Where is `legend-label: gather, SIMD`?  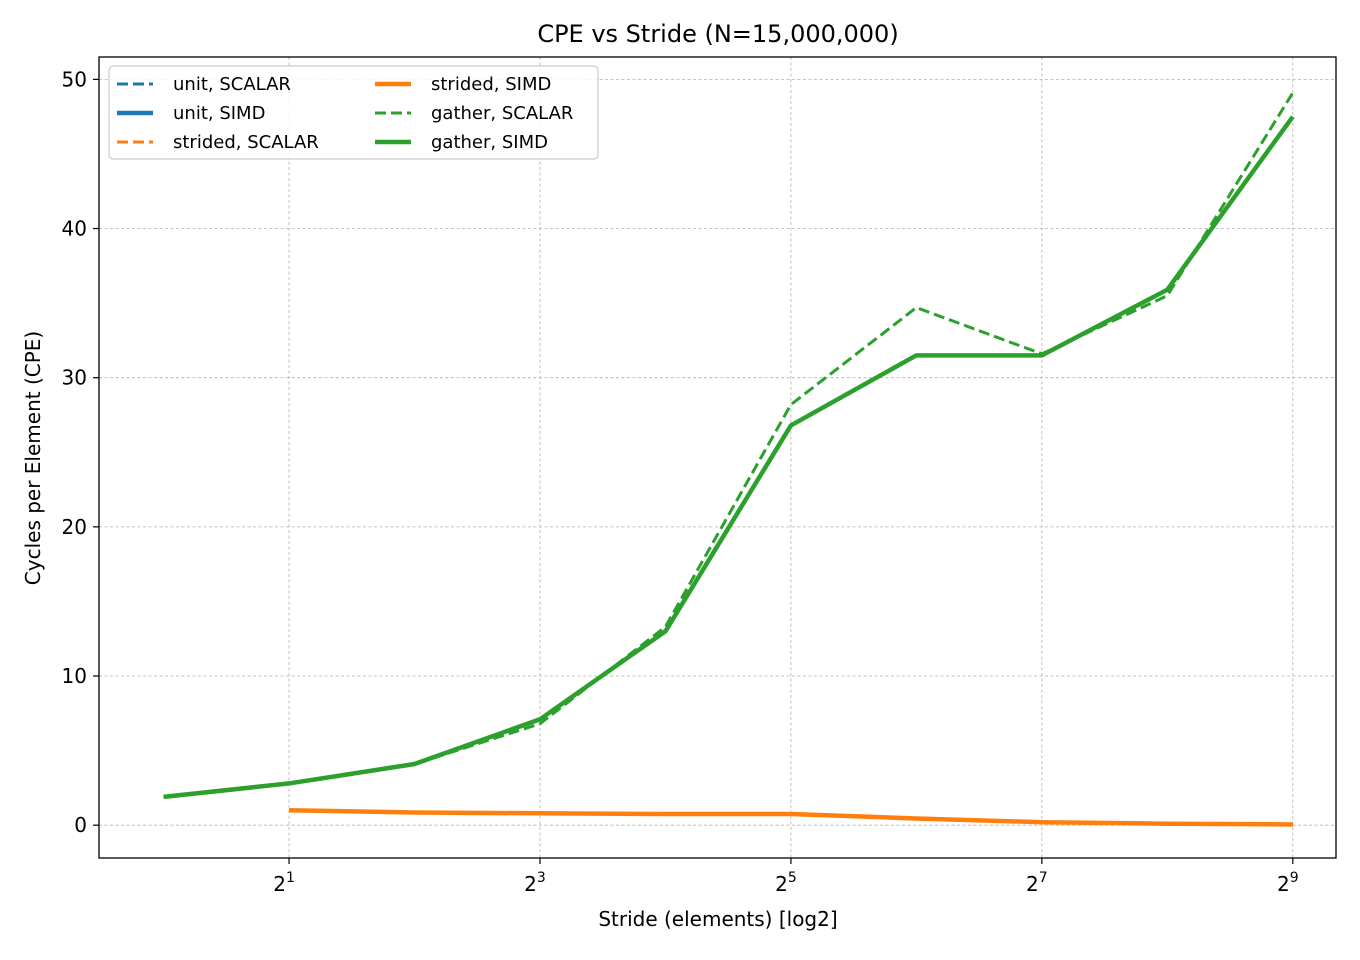 legend-label: gather, SIMD is located at coordinates (489, 142).